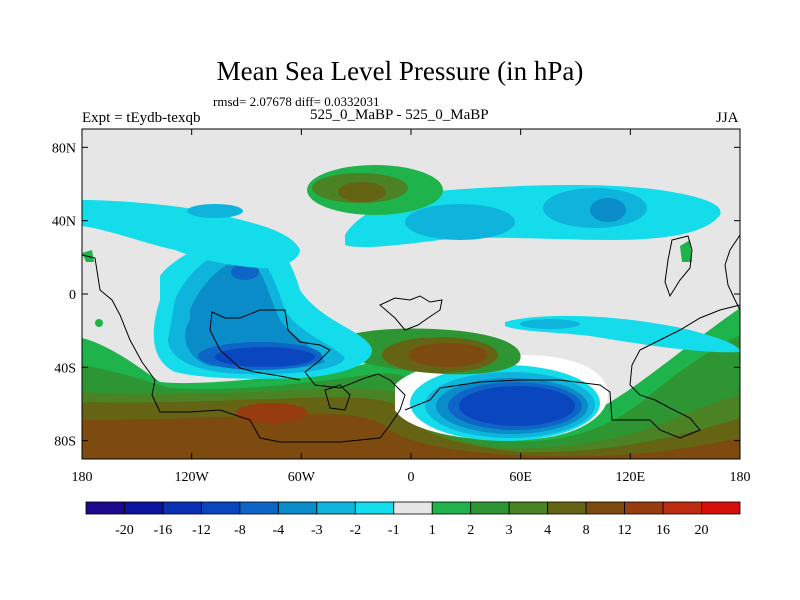  What do you see at coordinates (302, 477) in the screenshot?
I see `x-tick-label: 60W` at bounding box center [302, 477].